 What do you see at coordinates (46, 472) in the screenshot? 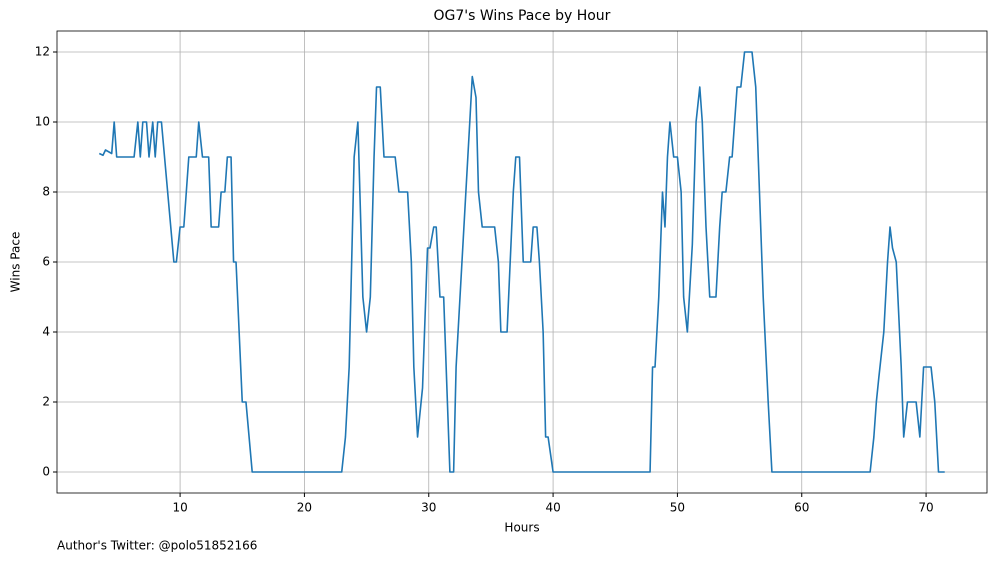
I see `y-tick-label: 0` at bounding box center [46, 472].